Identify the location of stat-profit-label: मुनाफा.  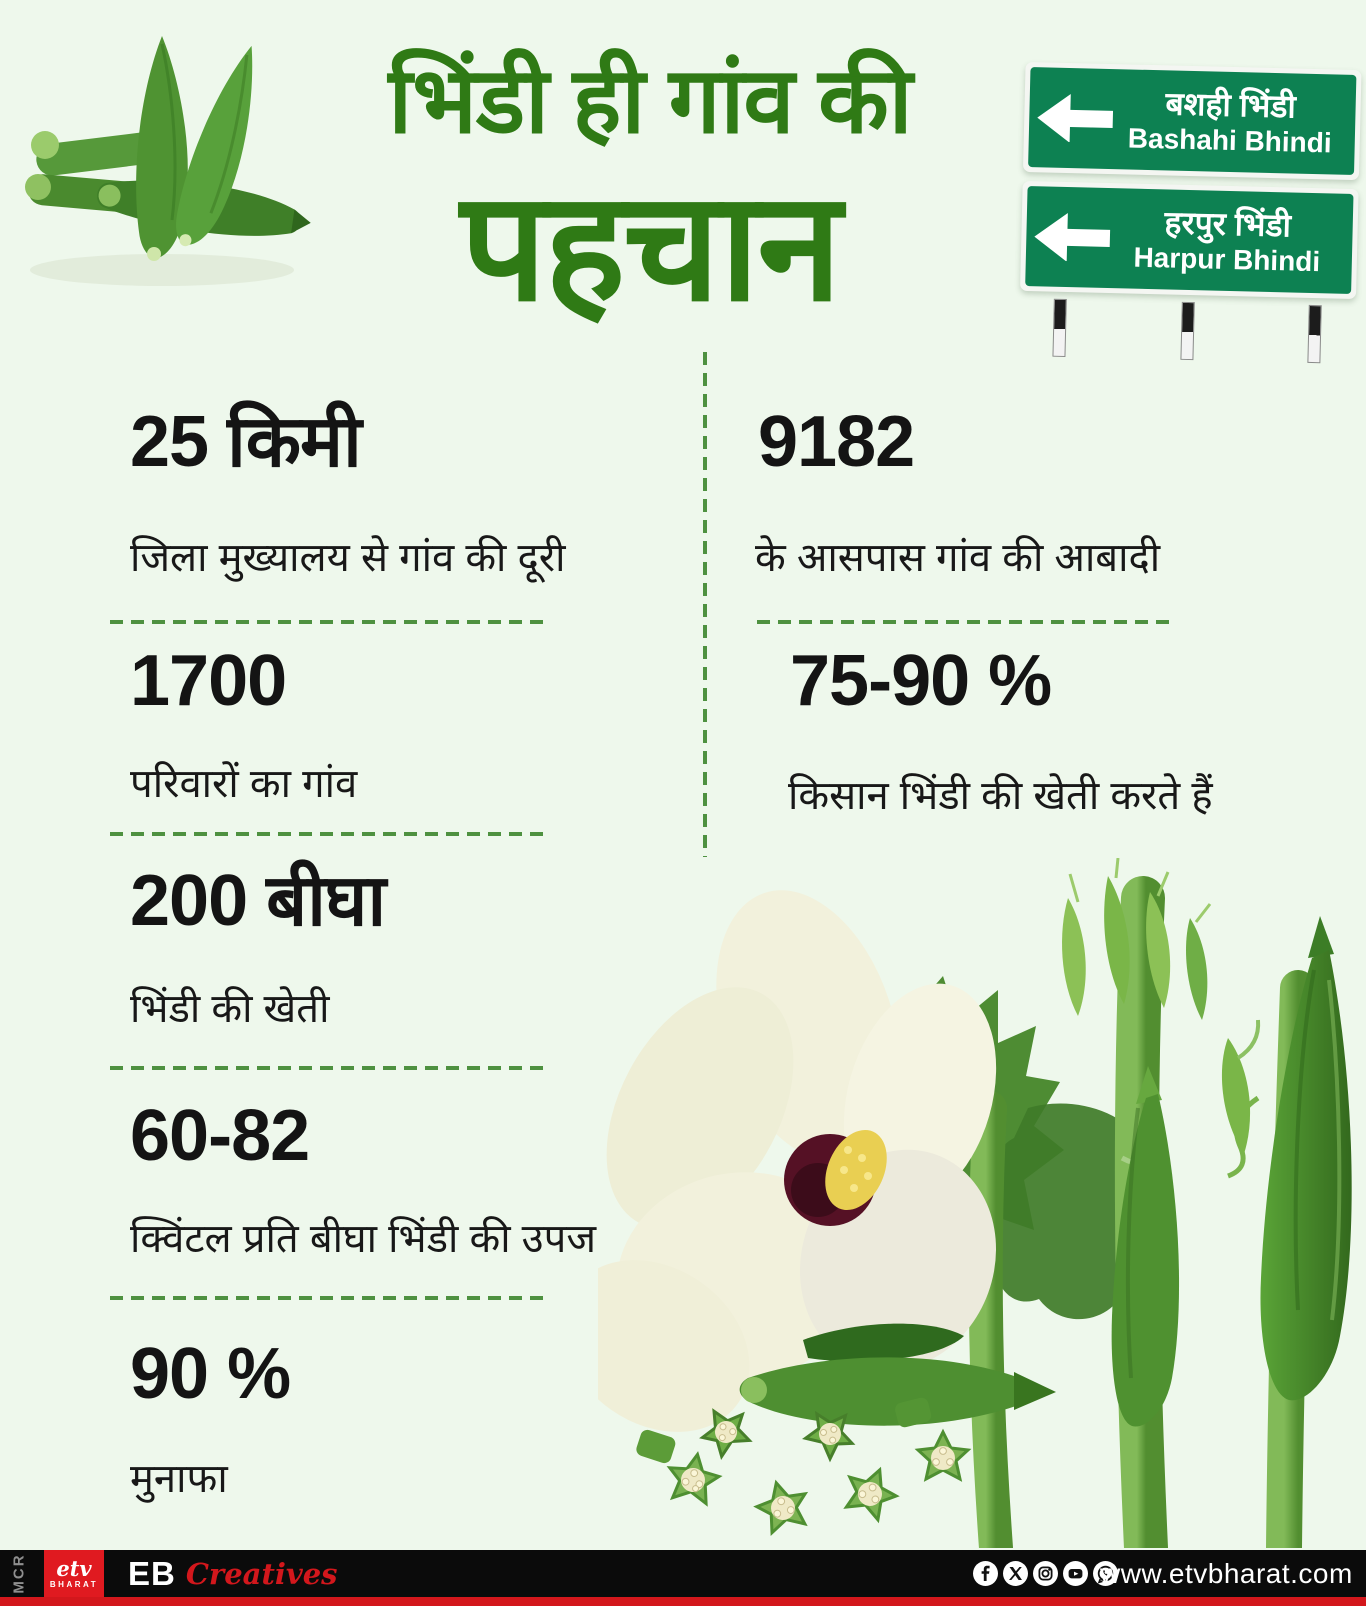
(179, 1479).